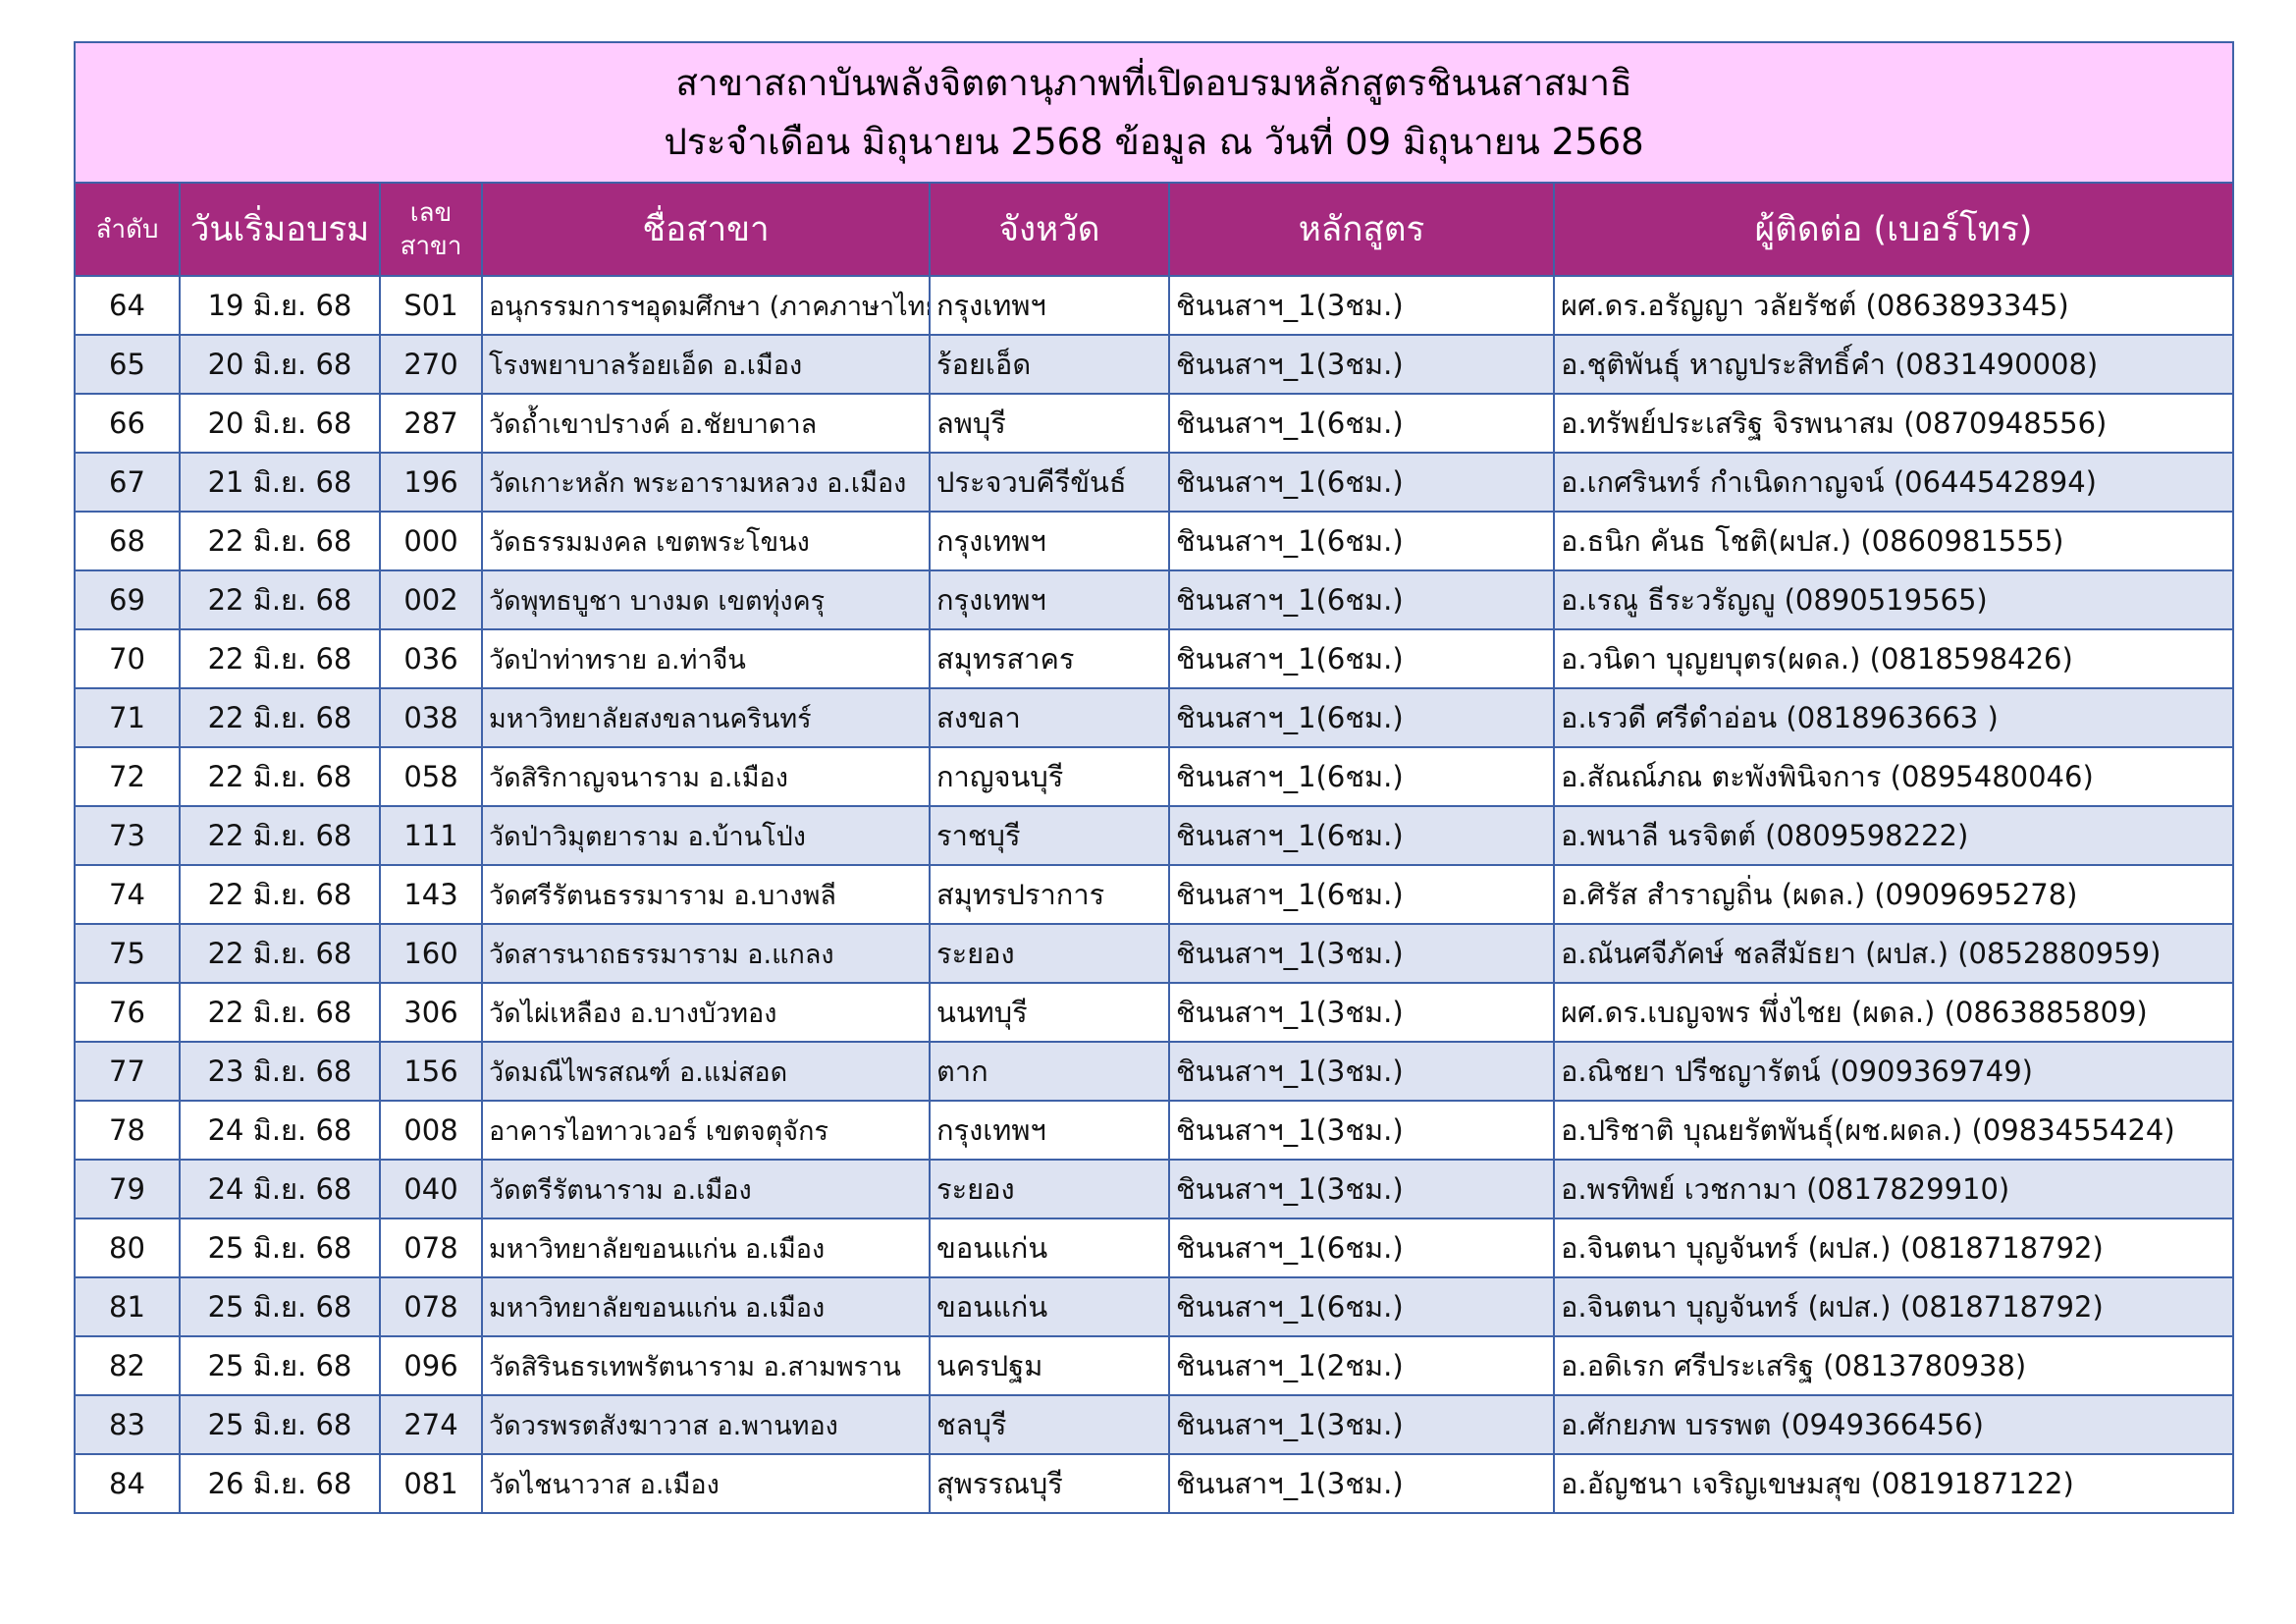  What do you see at coordinates (127, 541) in the screenshot?
I see `table-cell: 68` at bounding box center [127, 541].